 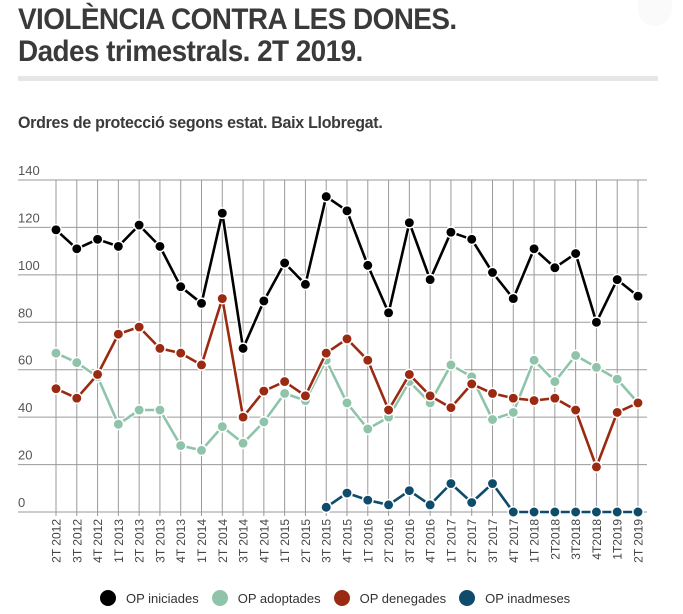 What do you see at coordinates (555, 539) in the screenshot?
I see `x-tick-label: 2T2018` at bounding box center [555, 539].